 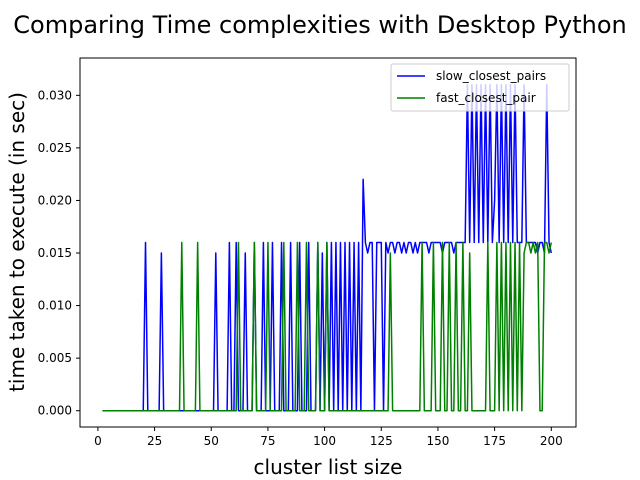 I want to click on x-axis-label: cluster list size, so click(x=328, y=467).